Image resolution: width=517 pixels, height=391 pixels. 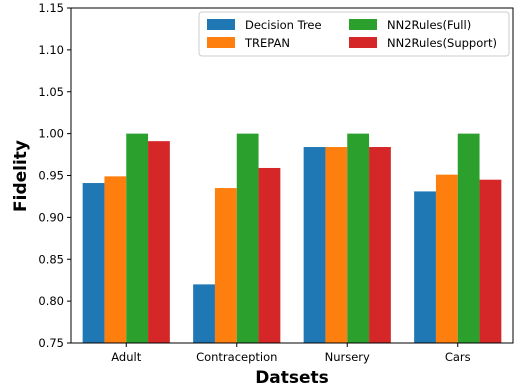 What do you see at coordinates (290, 353) in the screenshot?
I see `x-axis: Adult Contraception Nursery Cars` at bounding box center [290, 353].